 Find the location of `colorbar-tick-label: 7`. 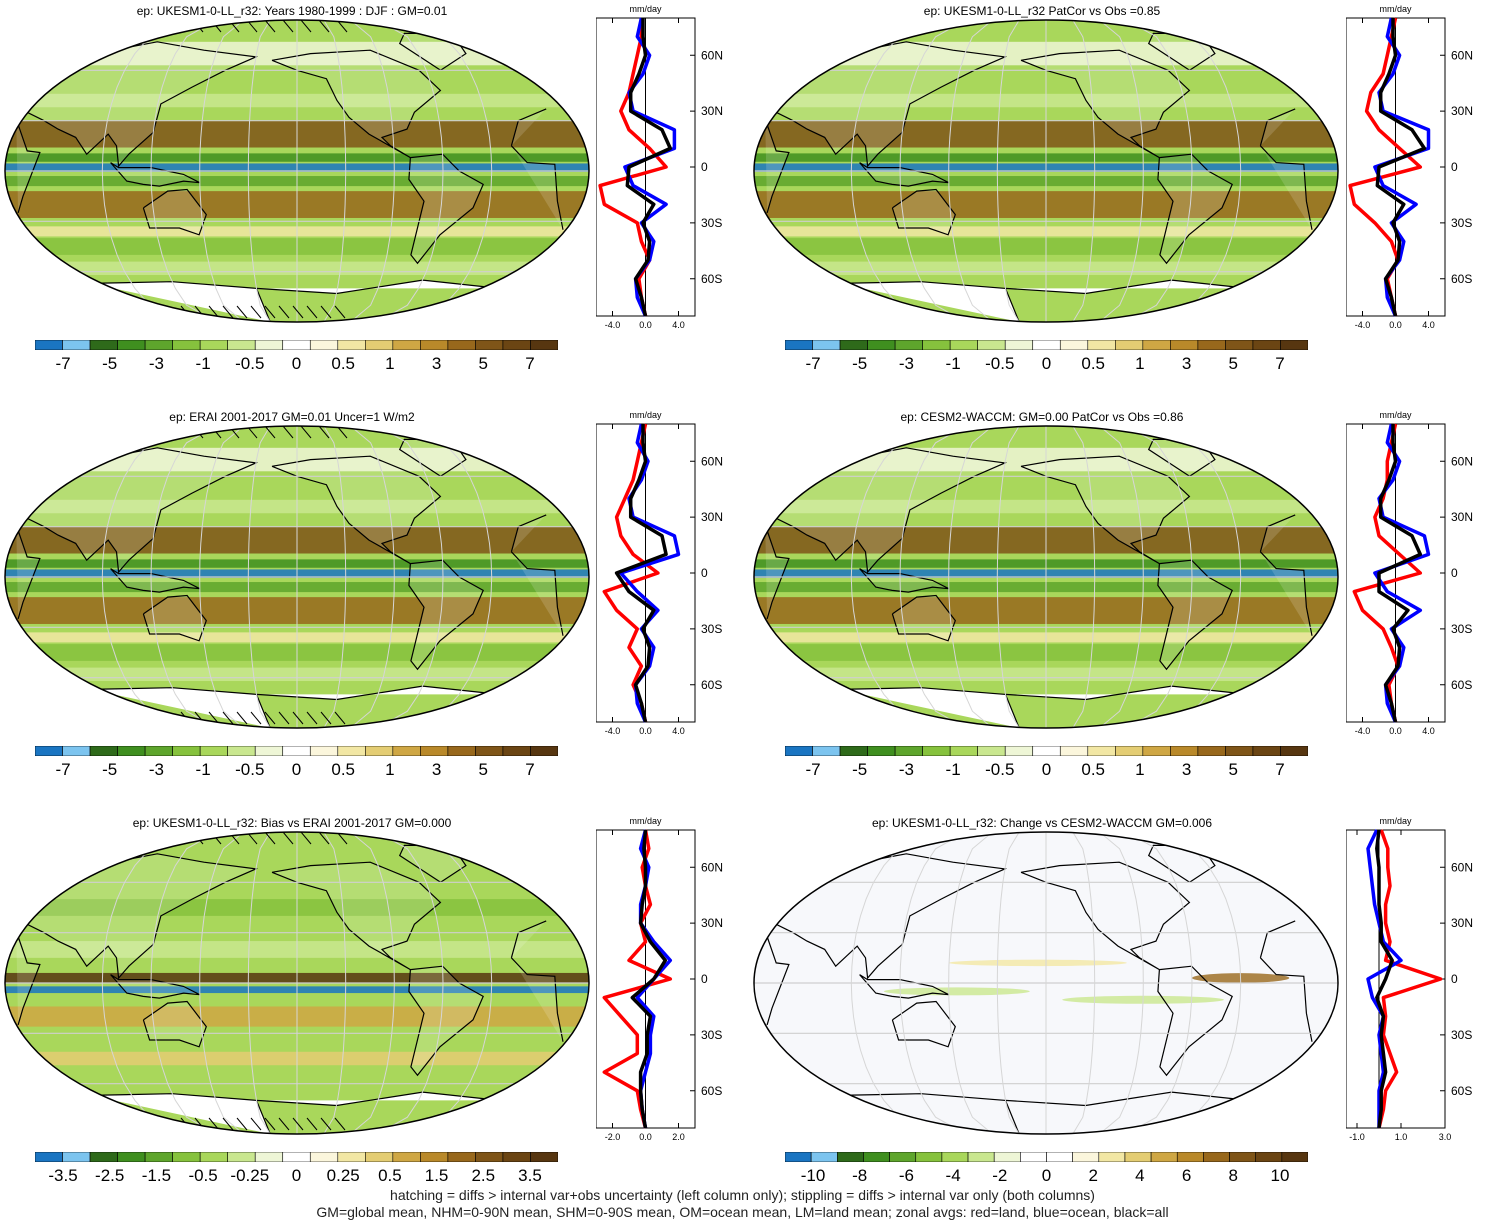

colorbar-tick-label: 7 is located at coordinates (1280, 363).